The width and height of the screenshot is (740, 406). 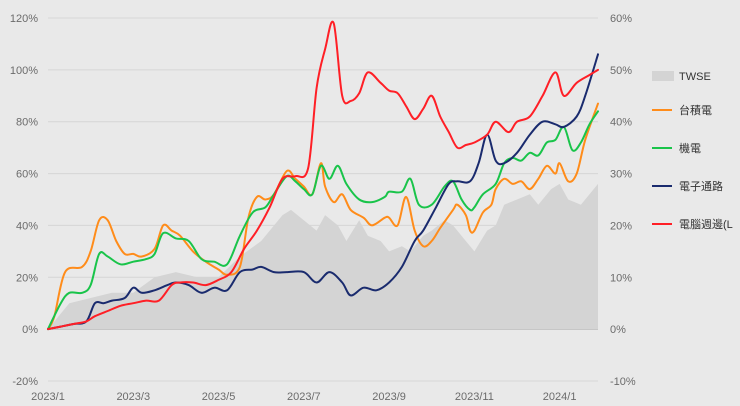 What do you see at coordinates (48, 397) in the screenshot?
I see `x-tick-label: 2023/1` at bounding box center [48, 397].